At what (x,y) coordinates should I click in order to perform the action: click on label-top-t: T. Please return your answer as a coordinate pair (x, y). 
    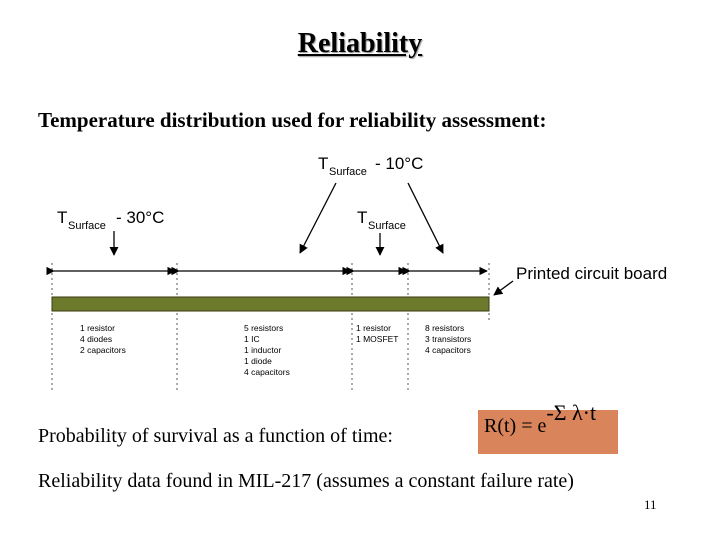
    Looking at the image, I should click on (323, 163).